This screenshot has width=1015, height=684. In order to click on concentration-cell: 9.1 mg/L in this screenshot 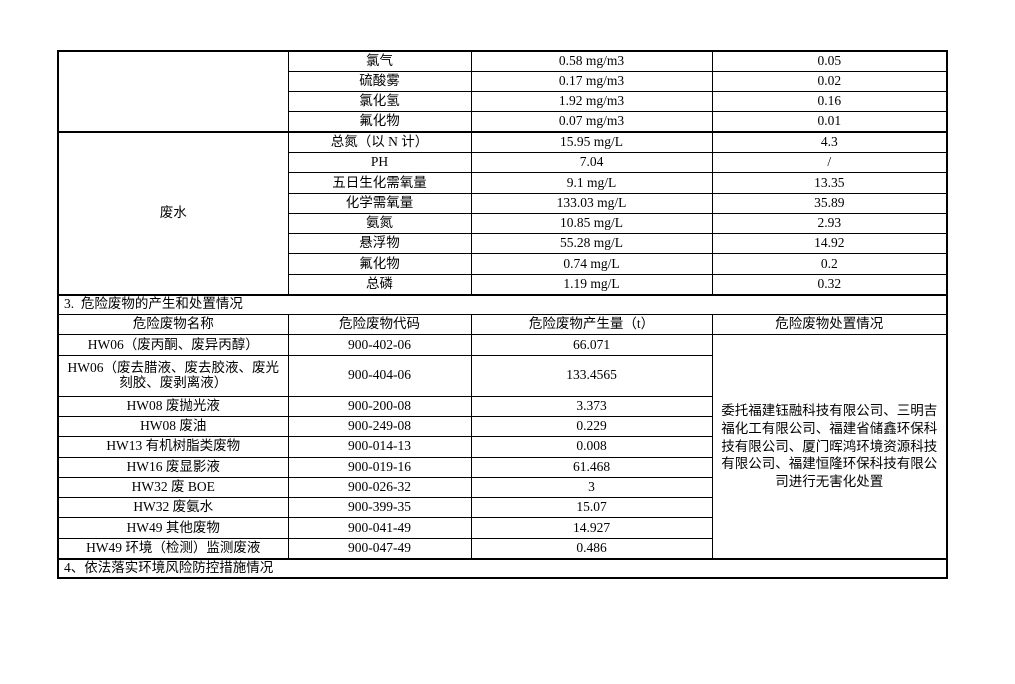, I will do `click(591, 183)`.